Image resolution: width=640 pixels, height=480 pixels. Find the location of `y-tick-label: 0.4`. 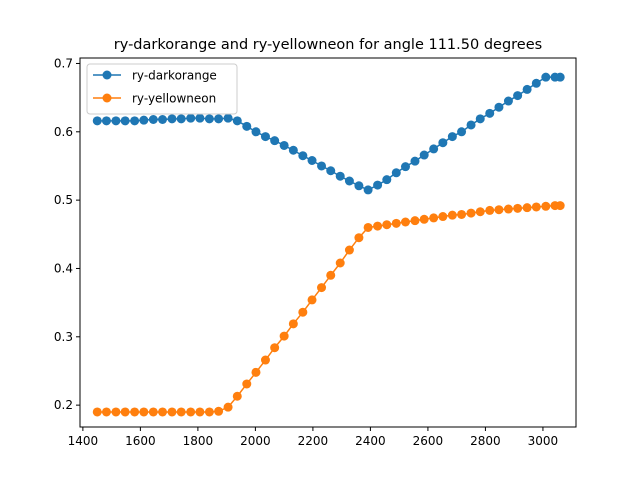

y-tick-label: 0.4 is located at coordinates (63, 268).